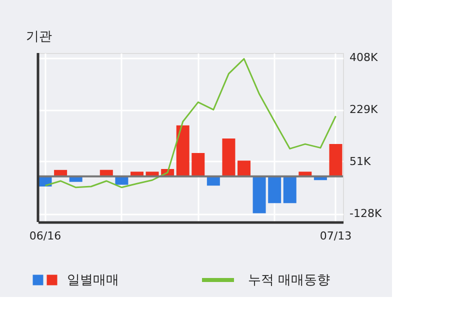 The height and width of the screenshot is (323, 451). Describe the element at coordinates (45, 236) in the screenshot. I see `x-tick-label: 06/16` at that location.